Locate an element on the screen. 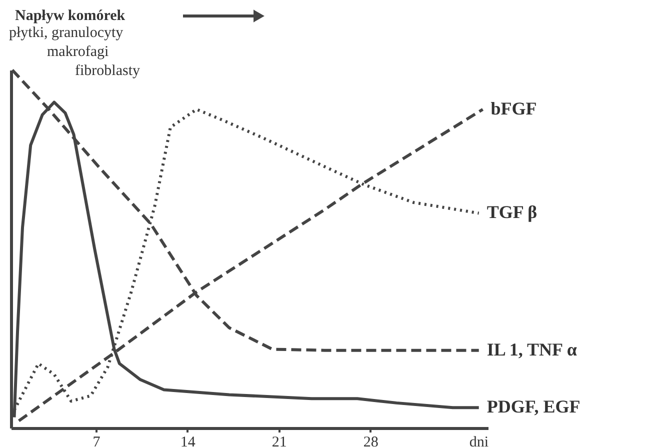 This screenshot has width=650, height=448. chart-title: Napływ komórek is located at coordinates (70, 16).